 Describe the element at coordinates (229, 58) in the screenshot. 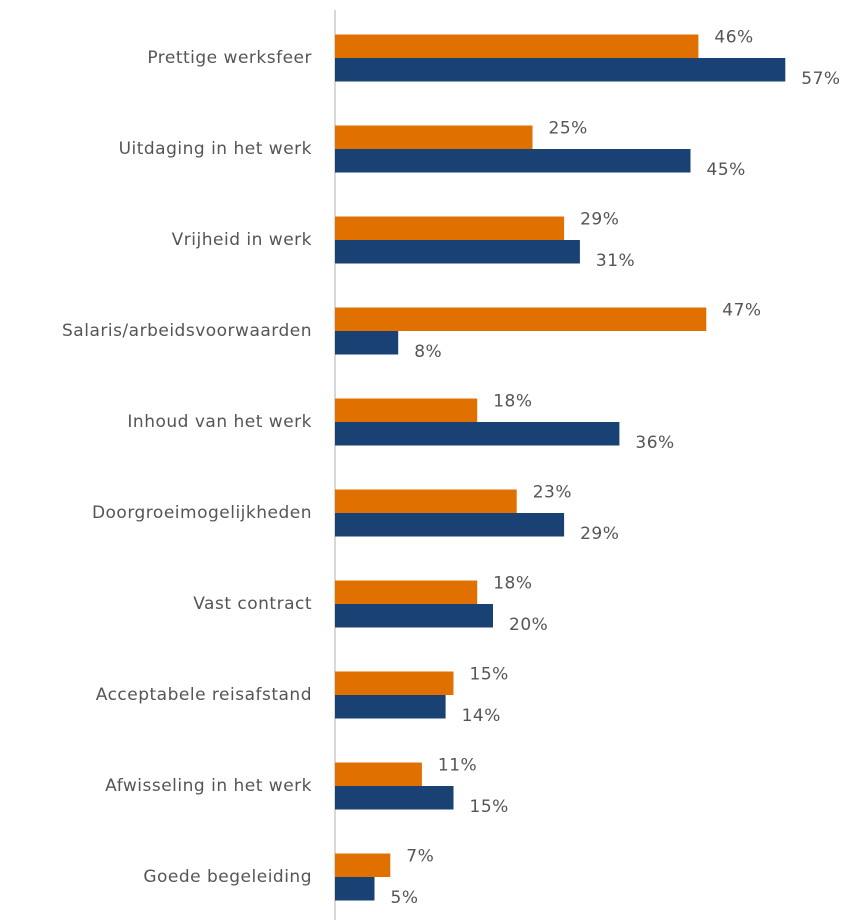

I see `category-label: Prettige werksfeer` at that location.